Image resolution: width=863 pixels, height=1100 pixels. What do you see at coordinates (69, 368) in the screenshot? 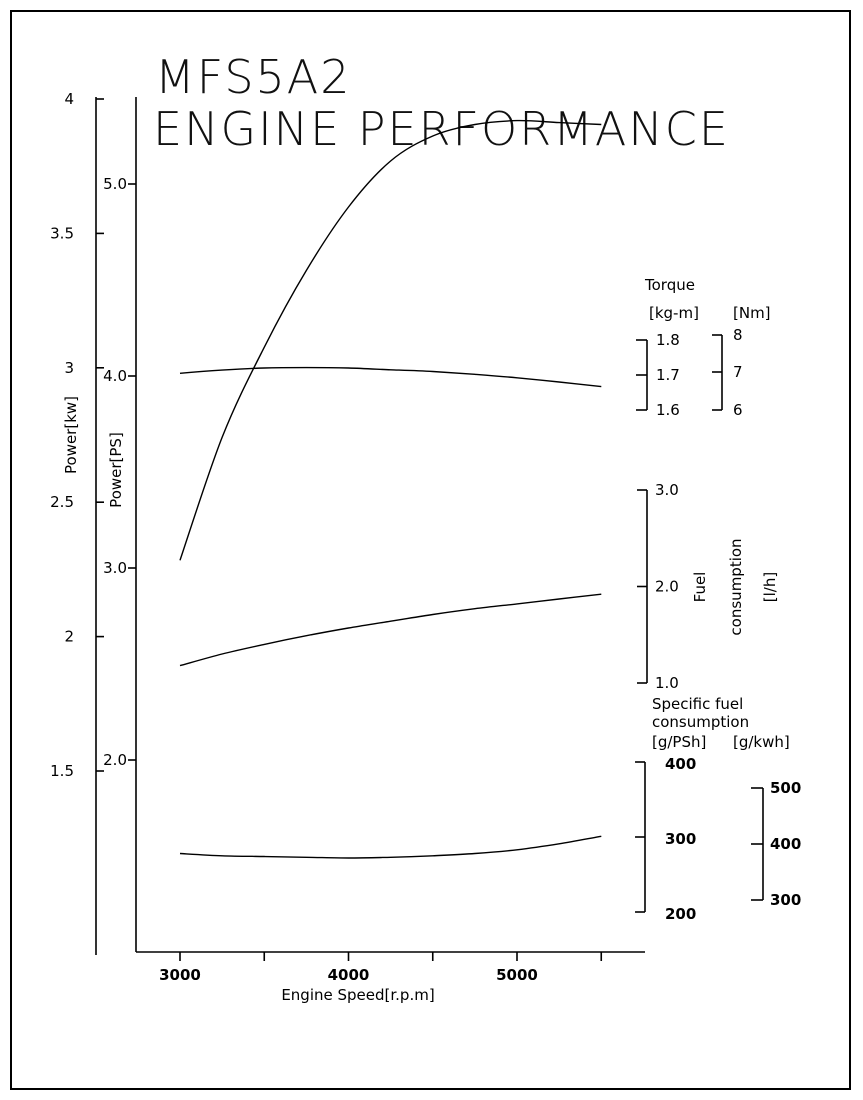
I see `power-kw-tick-label-3: 3` at bounding box center [69, 368].